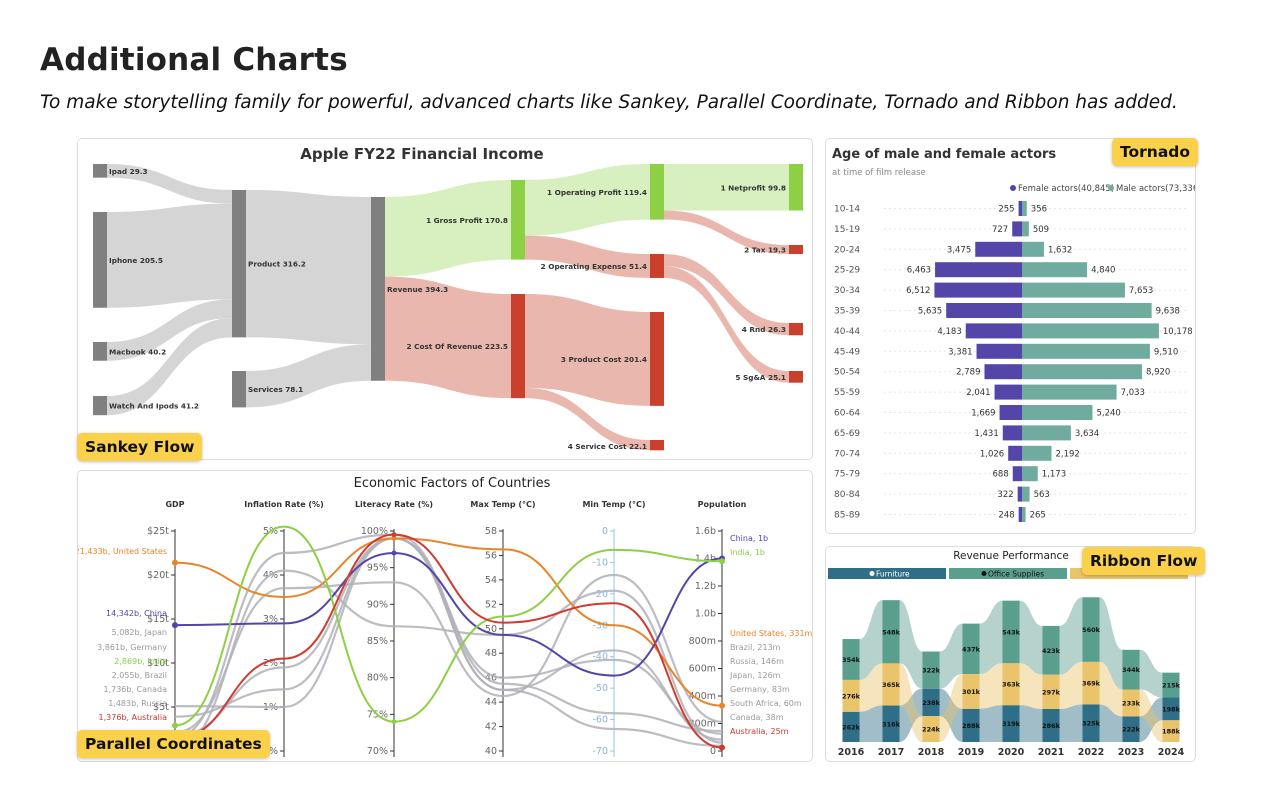 The height and width of the screenshot is (800, 1280). What do you see at coordinates (1144, 561) in the screenshot?
I see `ribbon-tag: Ribbon Flow` at bounding box center [1144, 561].